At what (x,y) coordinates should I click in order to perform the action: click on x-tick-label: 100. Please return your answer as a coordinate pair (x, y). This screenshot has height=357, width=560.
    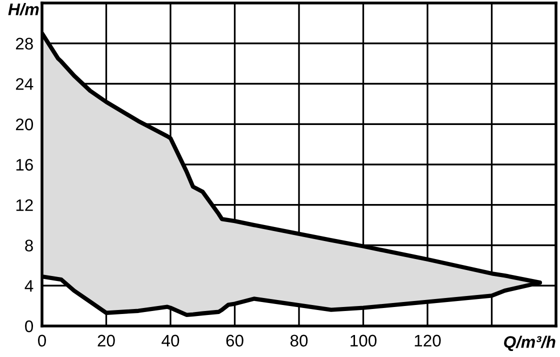
    Looking at the image, I should click on (363, 340).